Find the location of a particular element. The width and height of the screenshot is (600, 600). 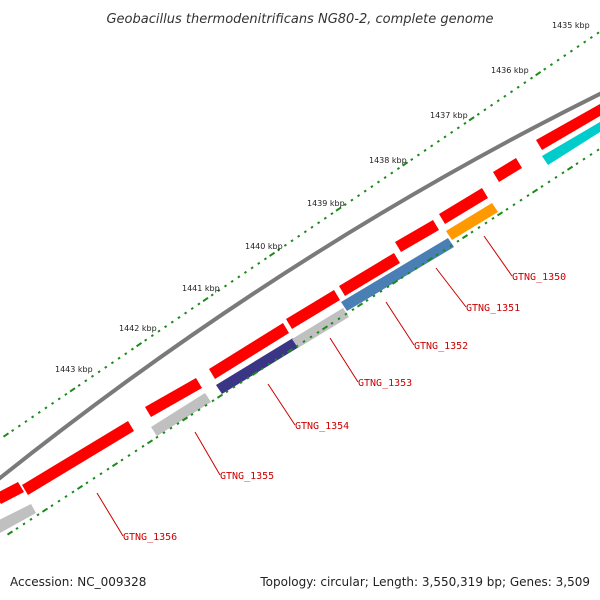

gene-label-GTNG_1352: GTNG_1352 is located at coordinates (441, 346).